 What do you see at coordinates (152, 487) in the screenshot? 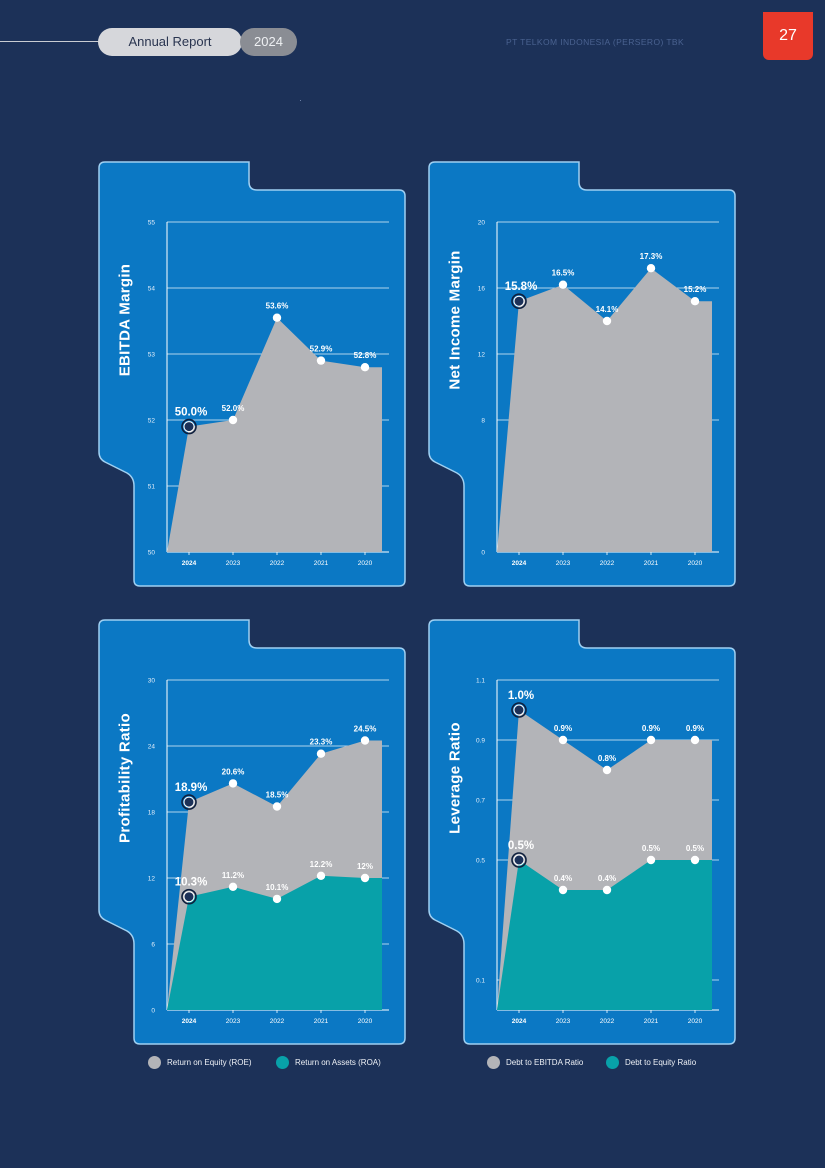
I see `y-tick-label: 51` at bounding box center [152, 487].